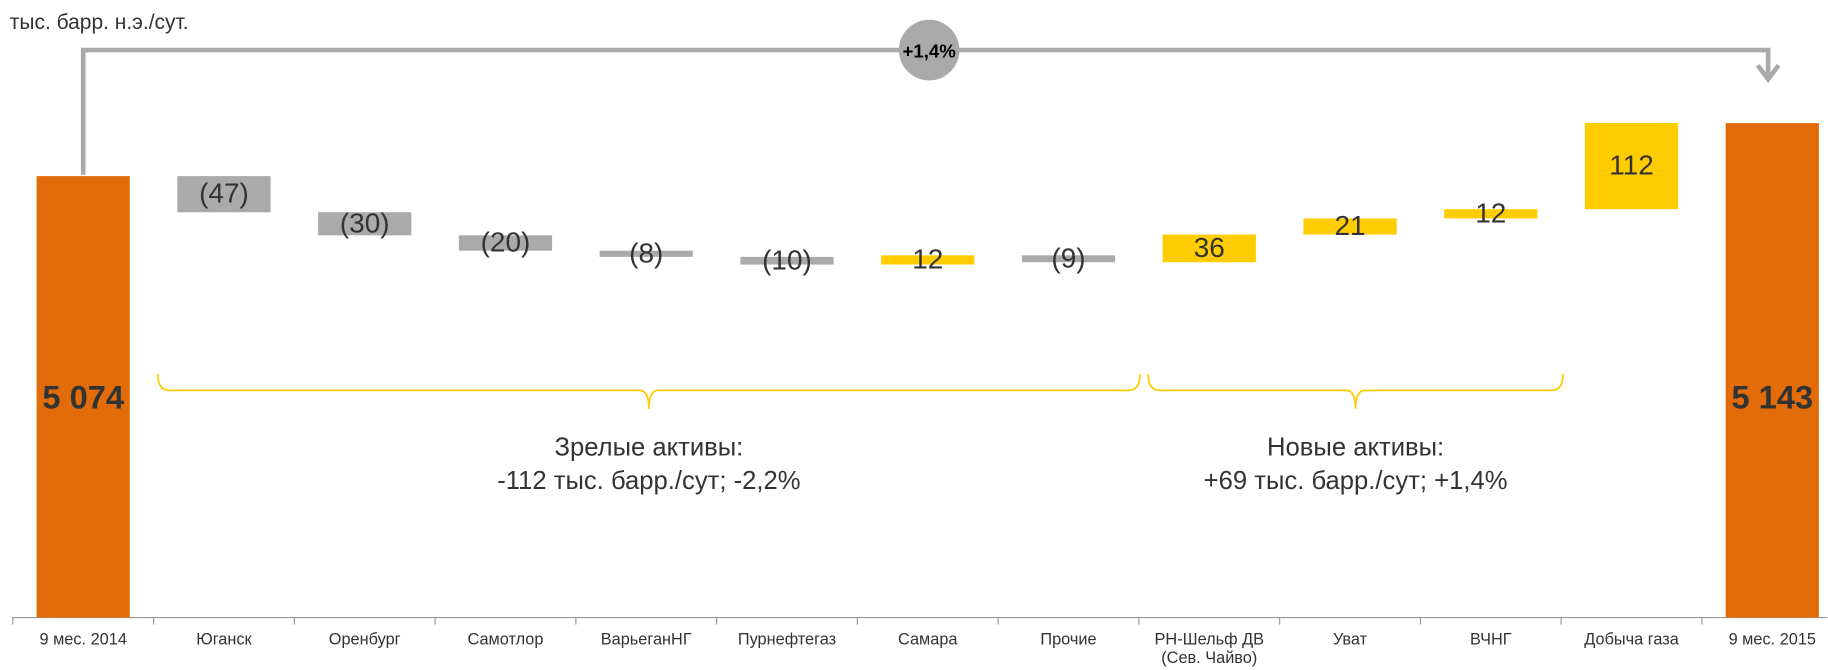 The width and height of the screenshot is (1828, 670). I want to click on x-tick-label-box: Уват, so click(1350, 638).